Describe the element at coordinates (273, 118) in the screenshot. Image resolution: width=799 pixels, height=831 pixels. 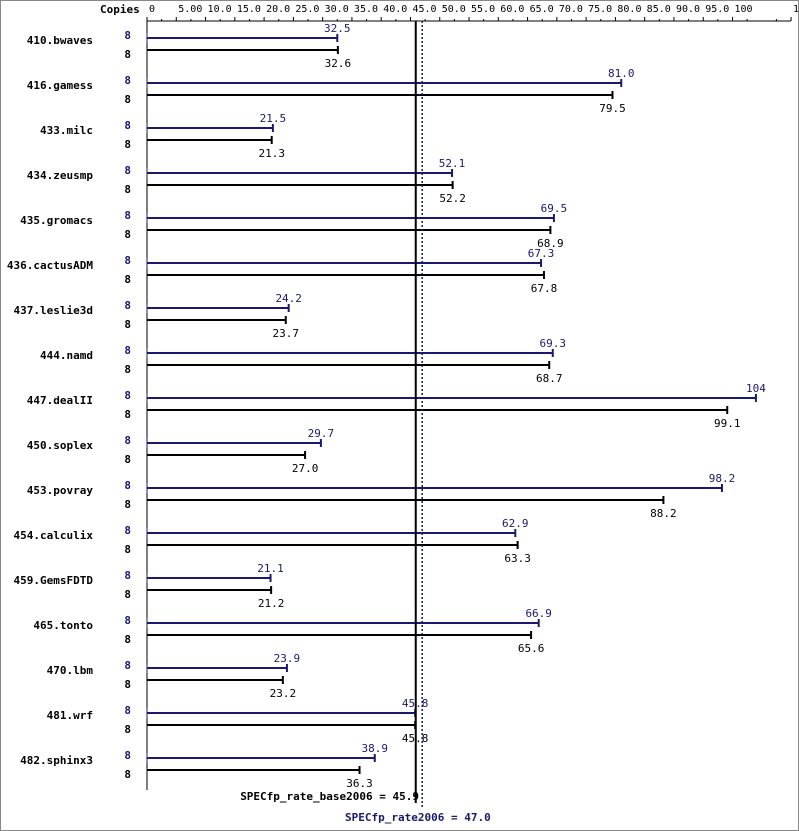
I see `peak-value-label: 21.5` at that location.